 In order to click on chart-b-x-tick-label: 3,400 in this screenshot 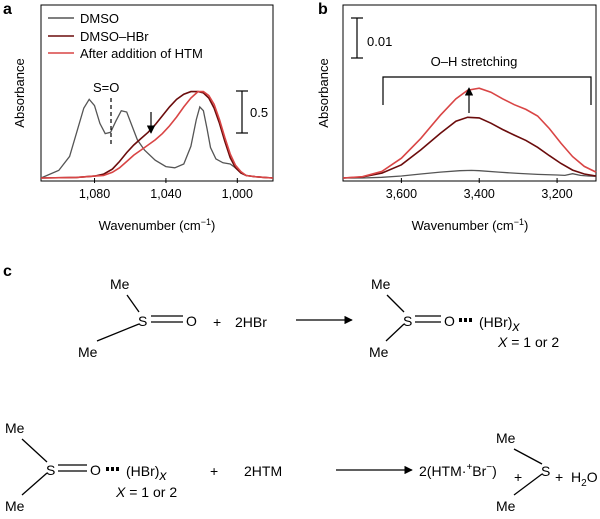, I will do `click(479, 194)`.